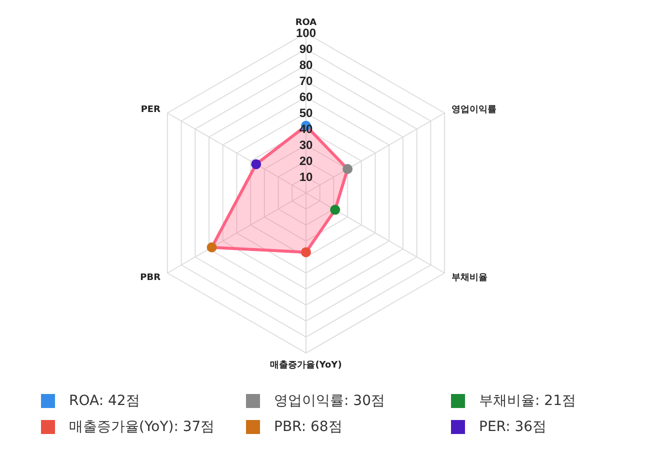 The image size is (650, 450). What do you see at coordinates (306, 33) in the screenshot?
I see `y-tick-label: 100` at bounding box center [306, 33].